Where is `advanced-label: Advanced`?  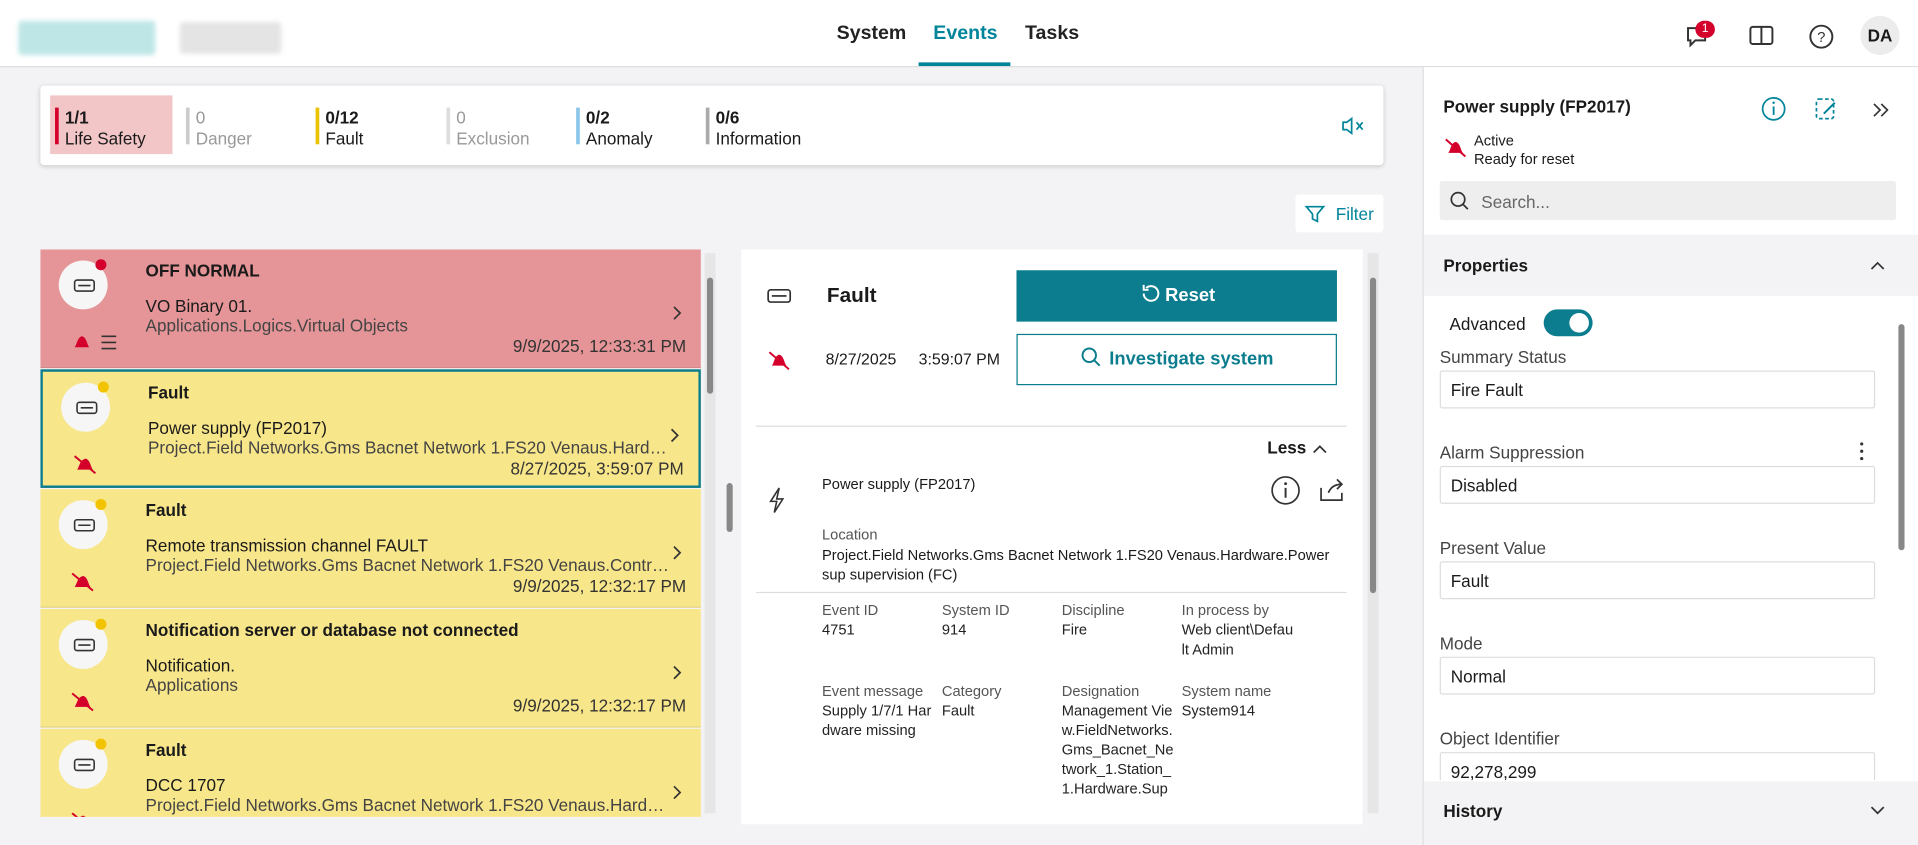
advanced-label: Advanced is located at coordinates (1487, 324).